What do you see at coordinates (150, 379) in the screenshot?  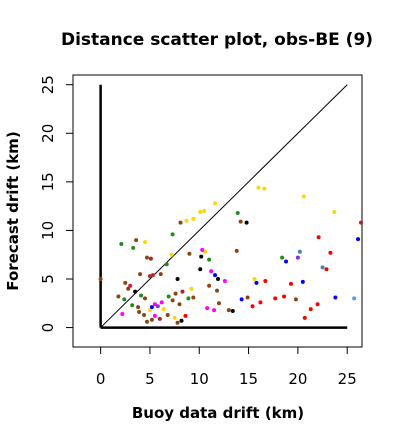 I see `x-tick-label: 5` at bounding box center [150, 379].